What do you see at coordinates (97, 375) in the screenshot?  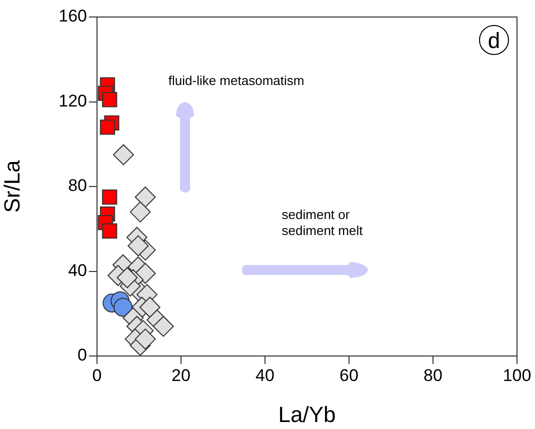 I see `x-tick-label: 0` at bounding box center [97, 375].